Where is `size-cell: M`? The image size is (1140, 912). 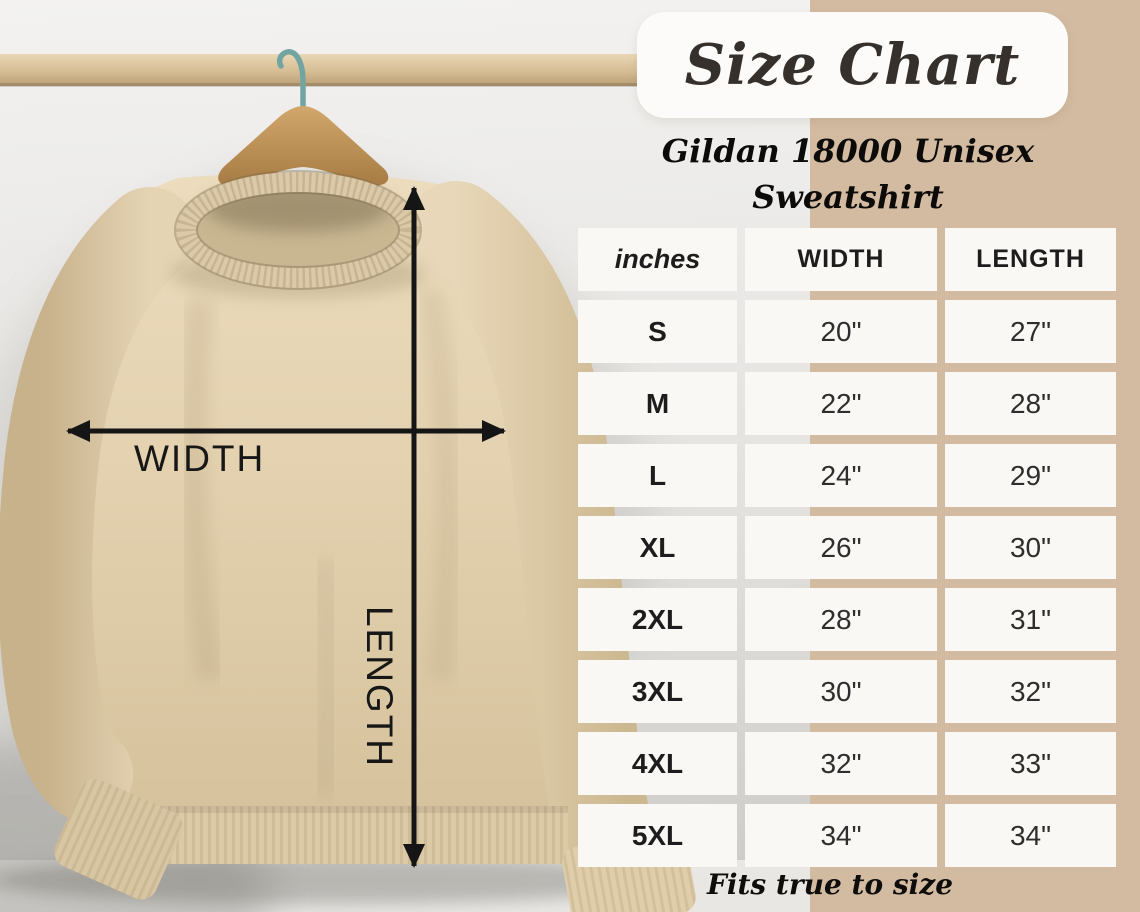 size-cell: M is located at coordinates (657, 403).